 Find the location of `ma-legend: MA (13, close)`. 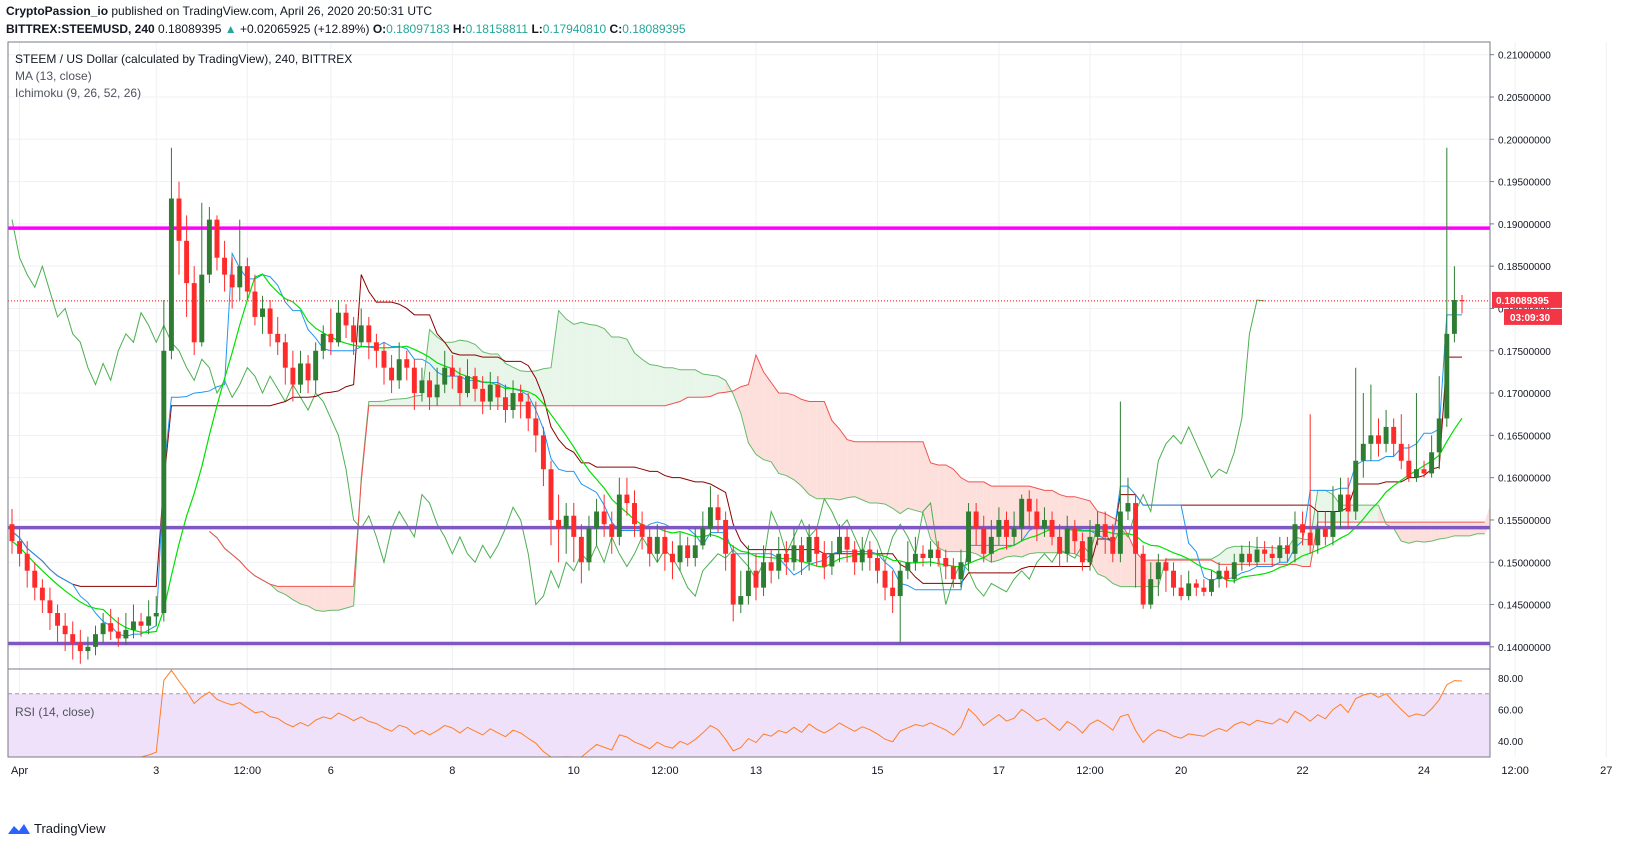

ma-legend: MA (13, close) is located at coordinates (53, 76).